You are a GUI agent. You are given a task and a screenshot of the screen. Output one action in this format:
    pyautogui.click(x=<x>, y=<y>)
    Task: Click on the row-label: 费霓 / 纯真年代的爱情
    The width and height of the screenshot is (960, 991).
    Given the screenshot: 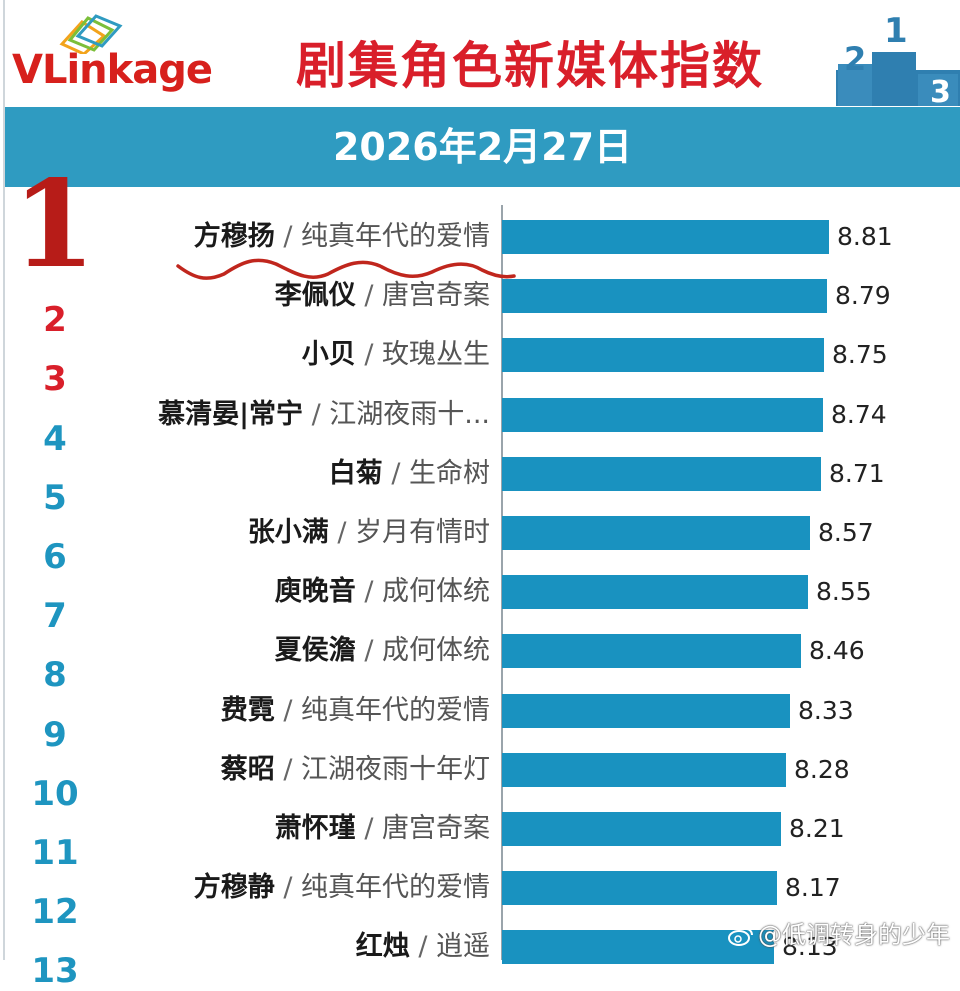 What is the action you would take?
    pyautogui.click(x=355, y=711)
    